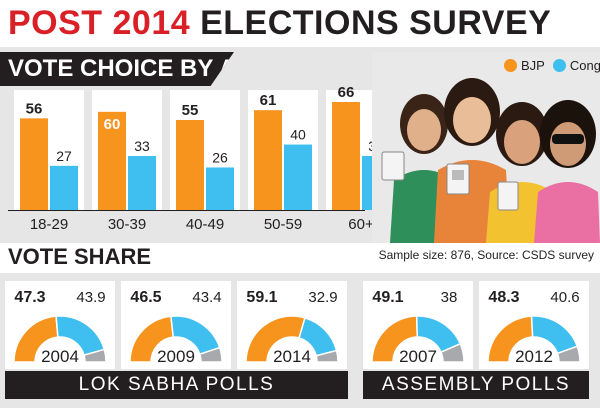 The height and width of the screenshot is (408, 600). Describe the element at coordinates (95, 355) in the screenshot. I see `donut-other-2004` at that location.